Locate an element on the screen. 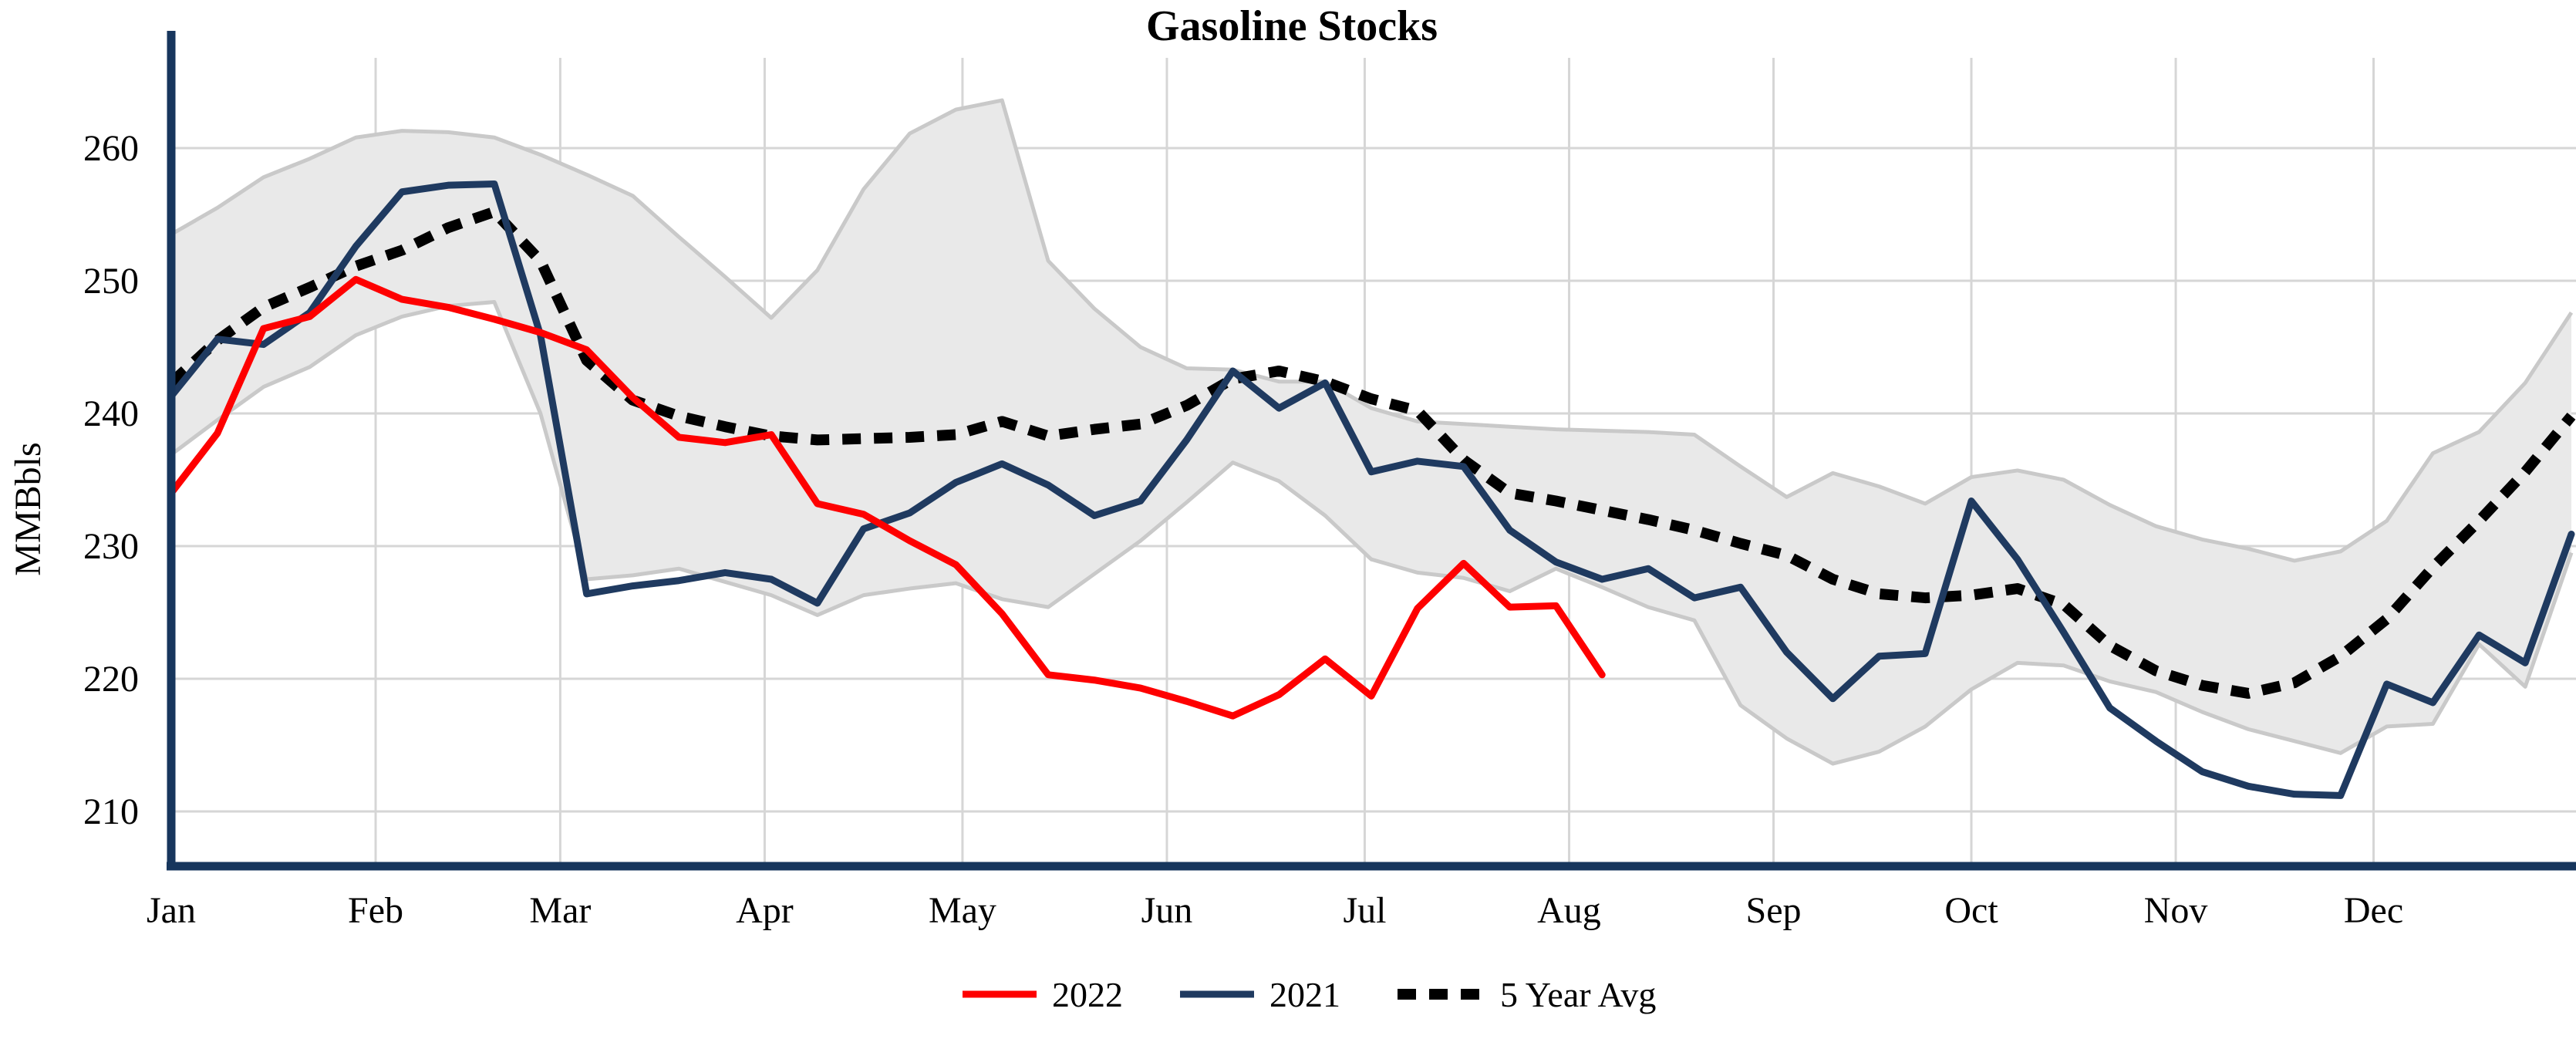 Image resolution: width=2576 pixels, height=1049 pixels. x-tick-Apr: Apr is located at coordinates (765, 910).